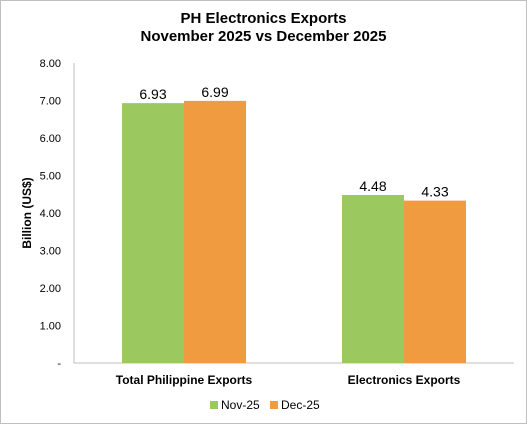  Describe the element at coordinates (434, 192) in the screenshot. I see `data-label: 4.33` at that location.